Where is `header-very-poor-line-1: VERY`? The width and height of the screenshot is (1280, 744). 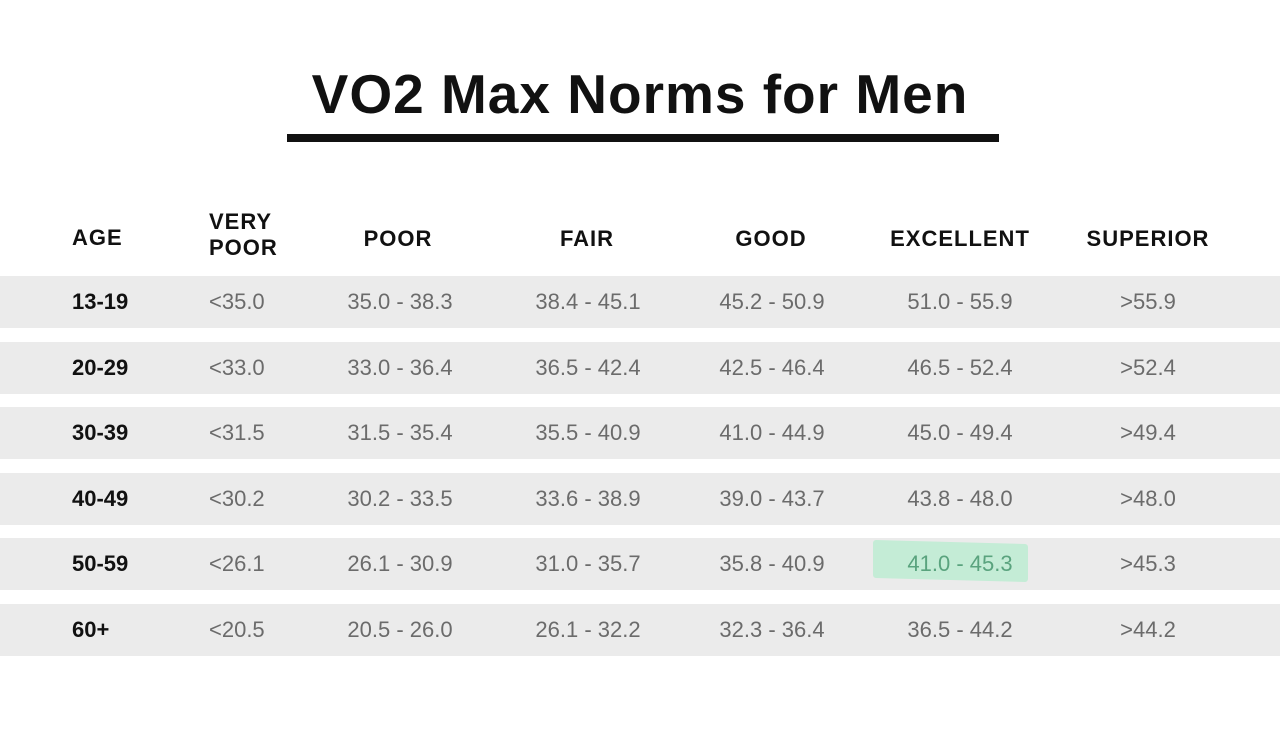
header-very-poor-line-1: VERY is located at coordinates (241, 221).